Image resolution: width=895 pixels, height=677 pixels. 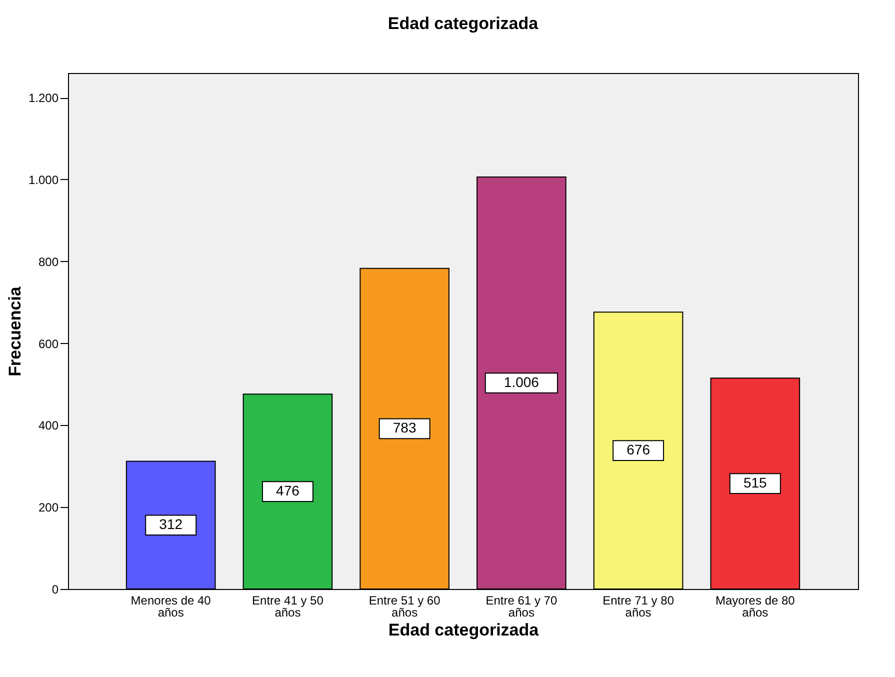 What do you see at coordinates (755, 607) in the screenshot?
I see `x-tick-label: Mayores de 80 años` at bounding box center [755, 607].